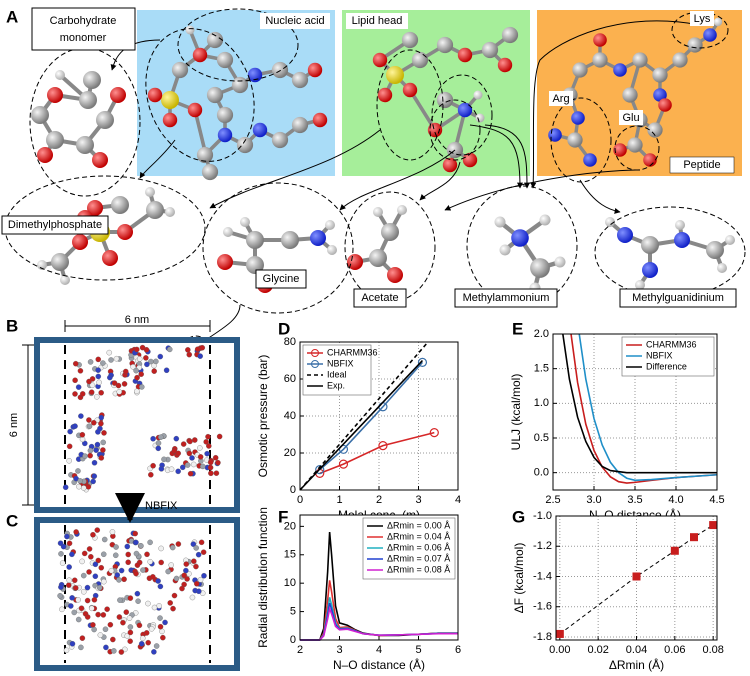 The height and width of the screenshot is (676, 750). Describe the element at coordinates (712, 650) in the screenshot. I see `x-tick-label: 0.08` at that location.